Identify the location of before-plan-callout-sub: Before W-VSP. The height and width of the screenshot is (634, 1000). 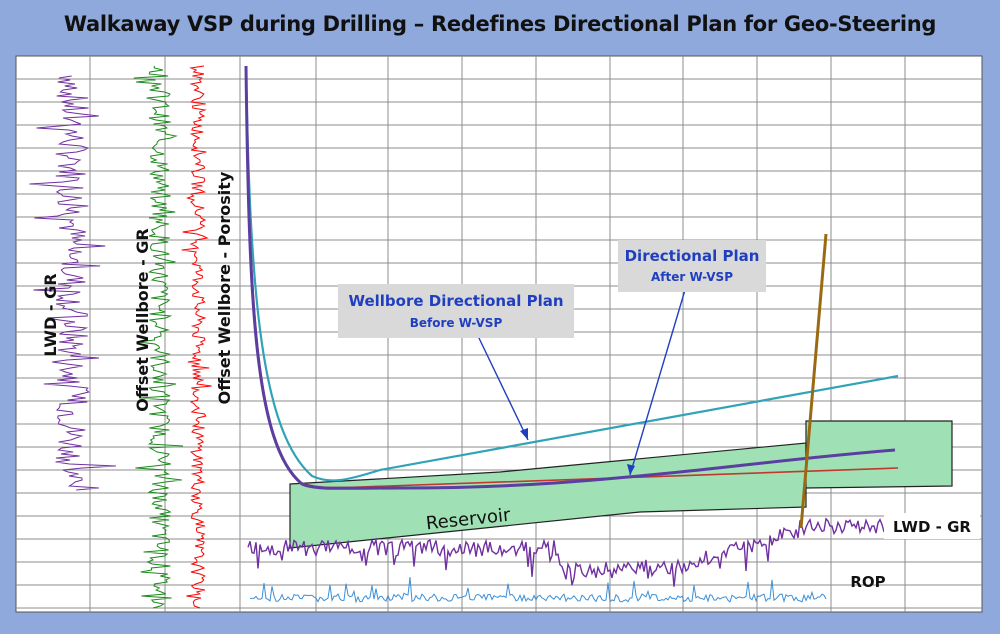
(456, 323).